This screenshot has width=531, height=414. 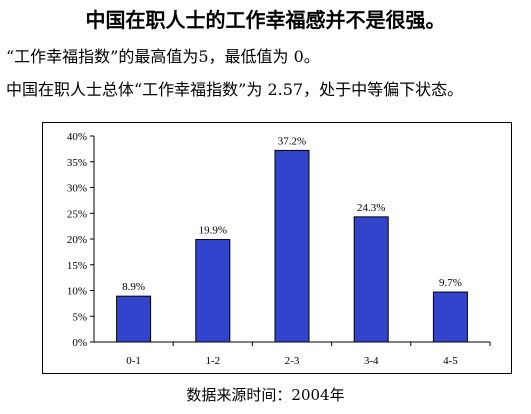 What do you see at coordinates (235, 89) in the screenshot?
I see `note-overall-index: 中国在职人士总体“工作幸福指数”为 2.57，处于中等偏下状态。` at bounding box center [235, 89].